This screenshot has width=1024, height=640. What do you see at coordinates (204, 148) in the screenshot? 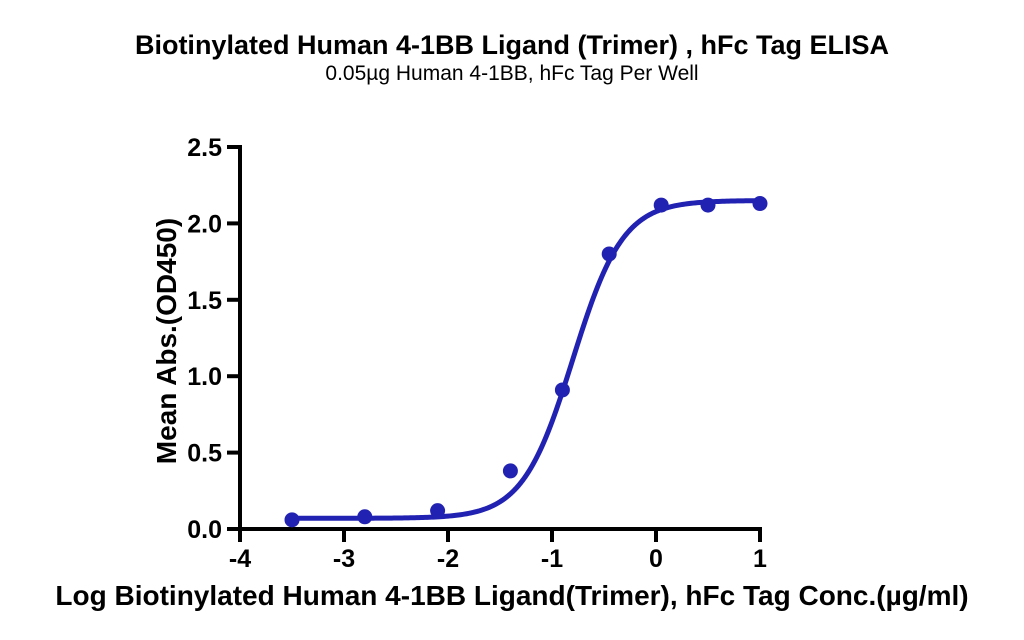
I see `y-tick-label: 2.5` at bounding box center [204, 148].